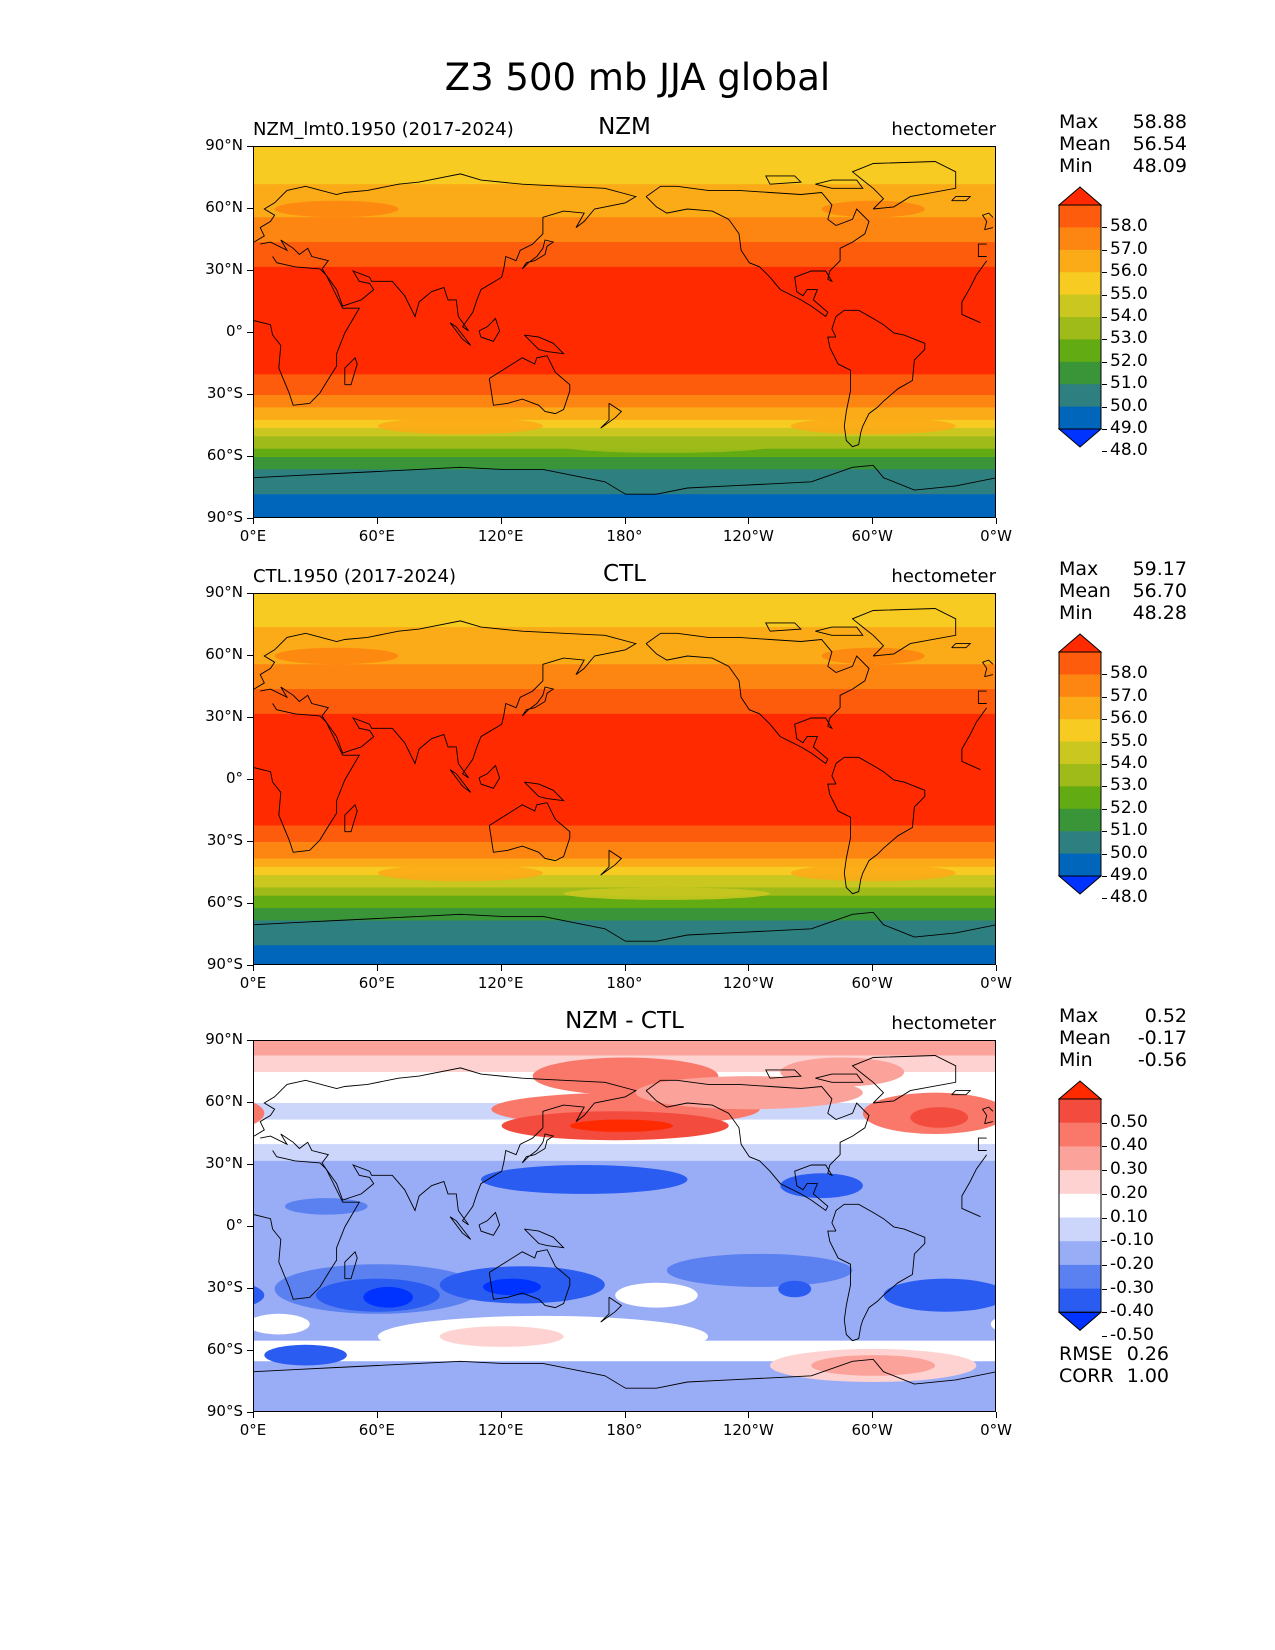 The height and width of the screenshot is (1650, 1275). I want to click on stat-label: Mean, so click(1085, 144).